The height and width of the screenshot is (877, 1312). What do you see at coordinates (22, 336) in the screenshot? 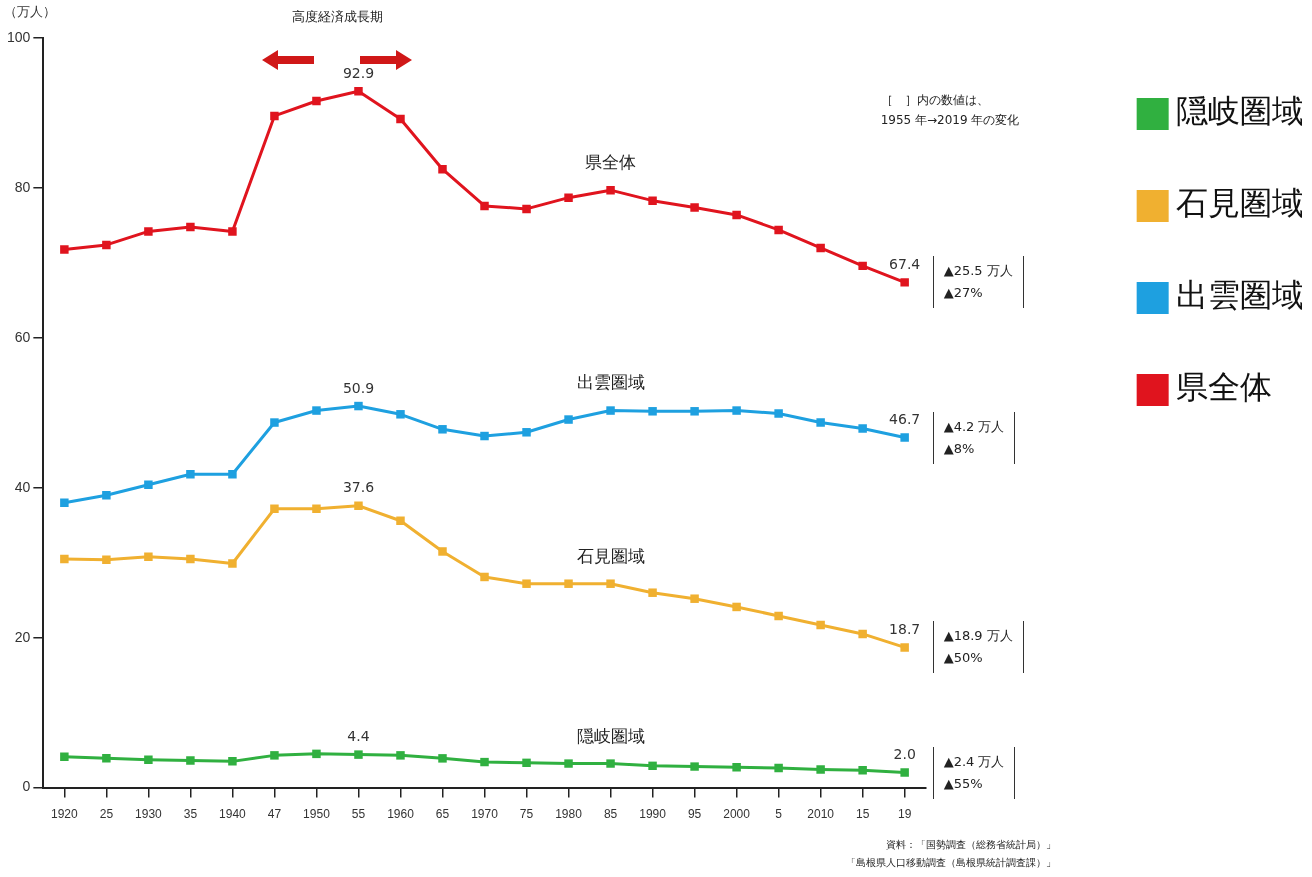
I see `y-tick-label: 60` at bounding box center [22, 336].